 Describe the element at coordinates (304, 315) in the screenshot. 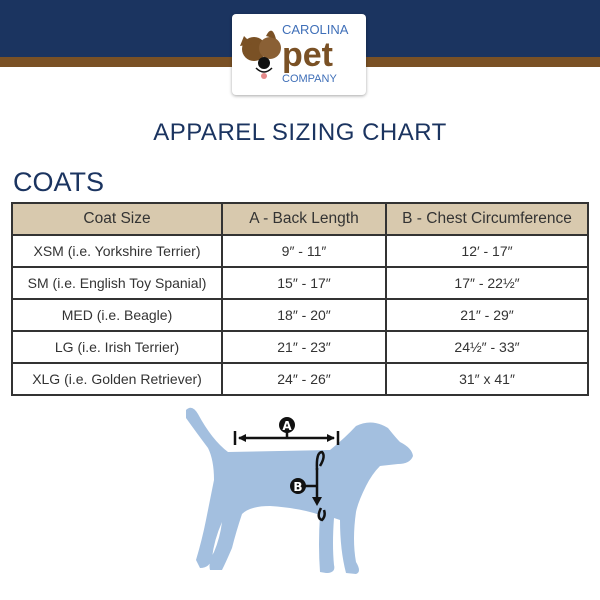

I see `cell-back-length: 18″ - 20″` at that location.